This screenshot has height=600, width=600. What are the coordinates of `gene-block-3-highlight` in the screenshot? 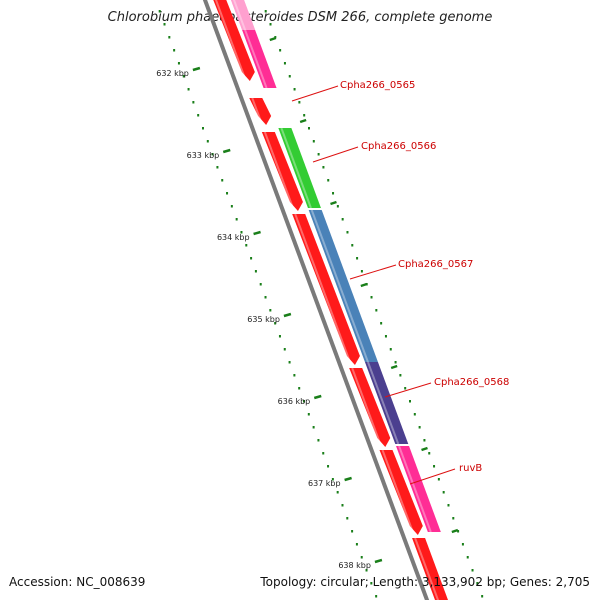 It's located at (339, 286).